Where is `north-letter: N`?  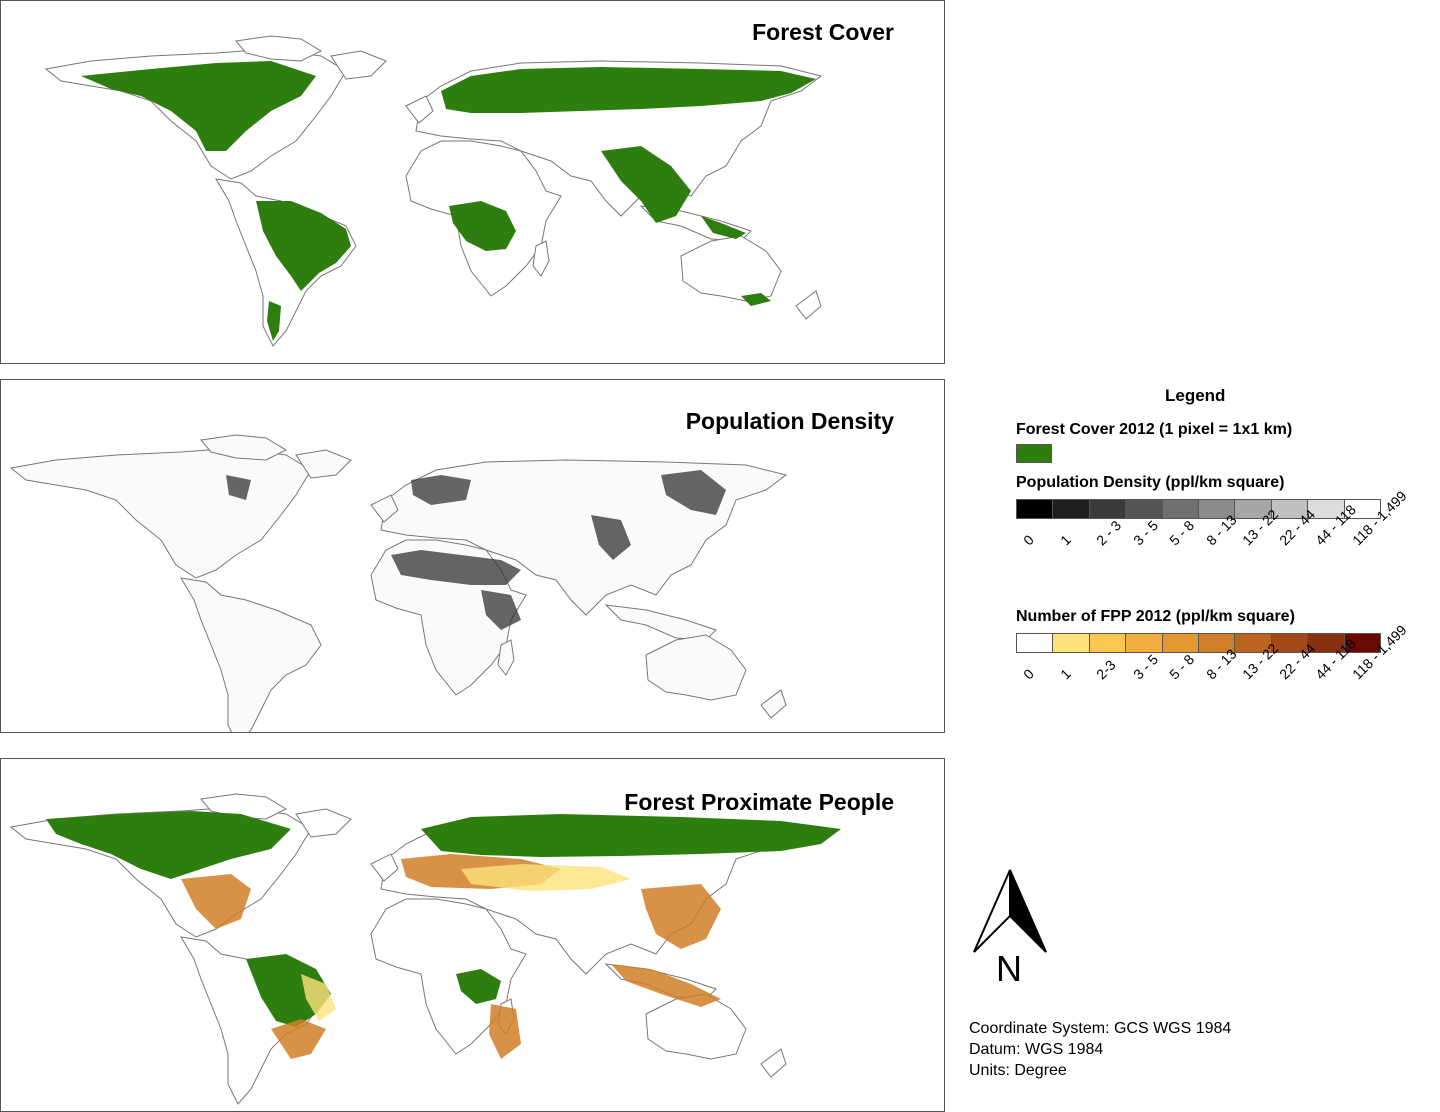 north-letter: N is located at coordinates (1009, 968).